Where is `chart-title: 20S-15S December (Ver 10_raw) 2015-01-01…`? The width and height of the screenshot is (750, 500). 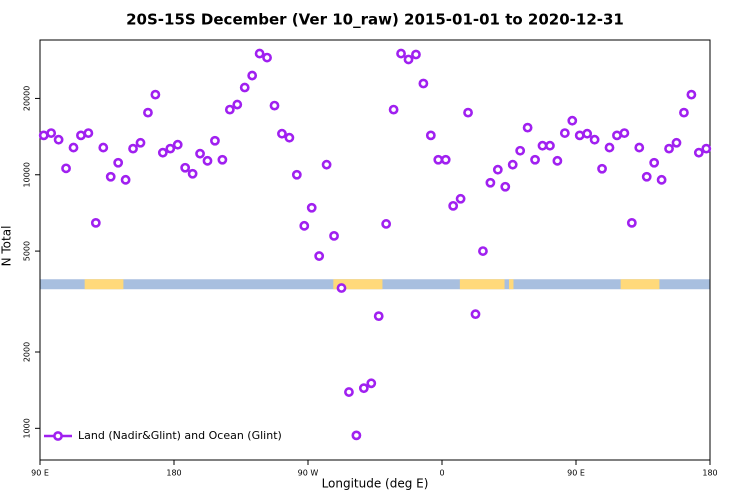
chart-title: 20S-15S December (Ver 10_raw) 2015-01-01… is located at coordinates (375, 20).